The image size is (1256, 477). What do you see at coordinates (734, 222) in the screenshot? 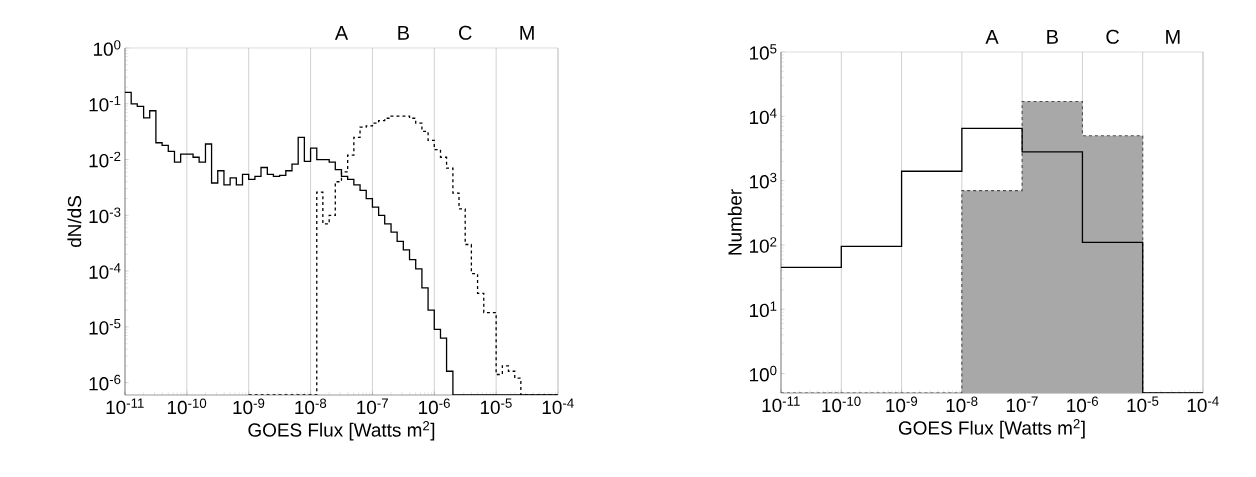
I see `y-axis-title: Number` at bounding box center [734, 222].